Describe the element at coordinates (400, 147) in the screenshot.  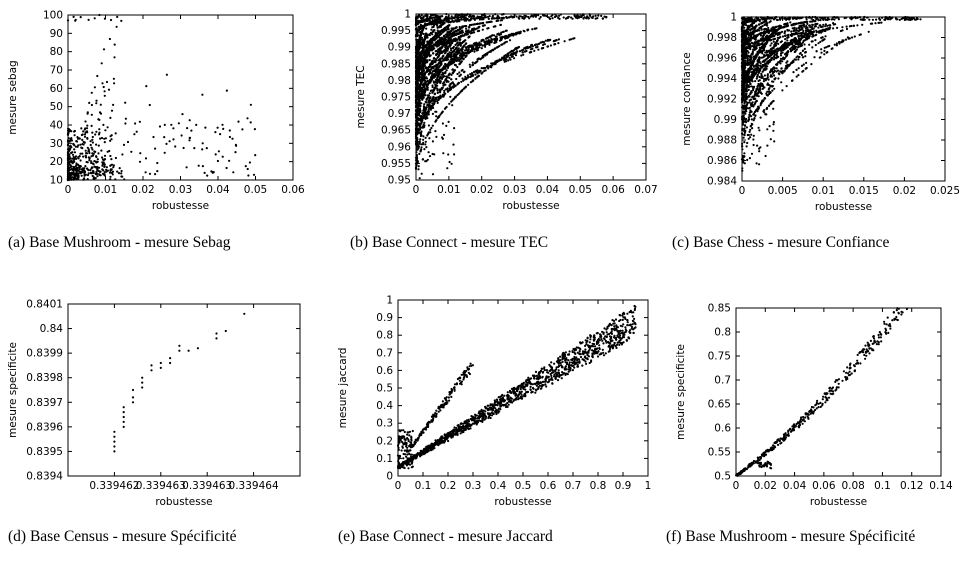
I see `y-tick-label: 0.96` at that location.